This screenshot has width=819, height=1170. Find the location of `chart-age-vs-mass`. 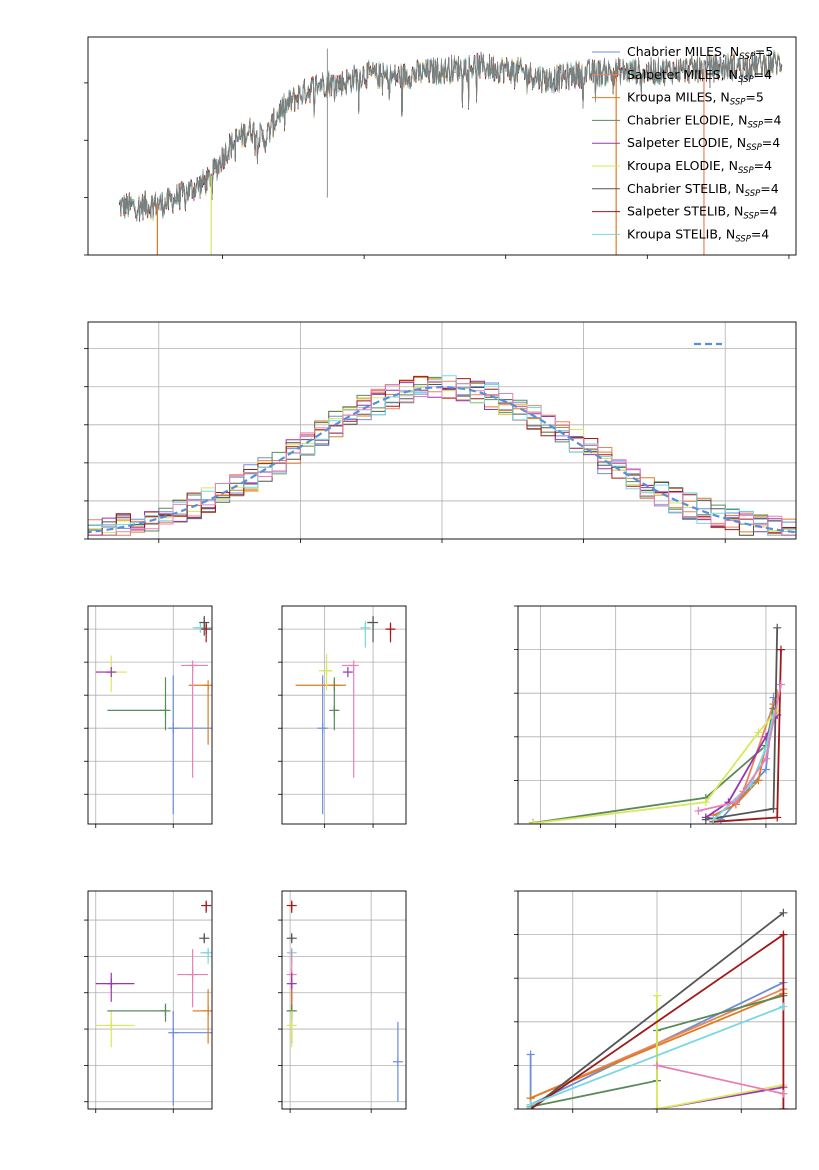

chart-age-vs-mass is located at coordinates (342, 716).